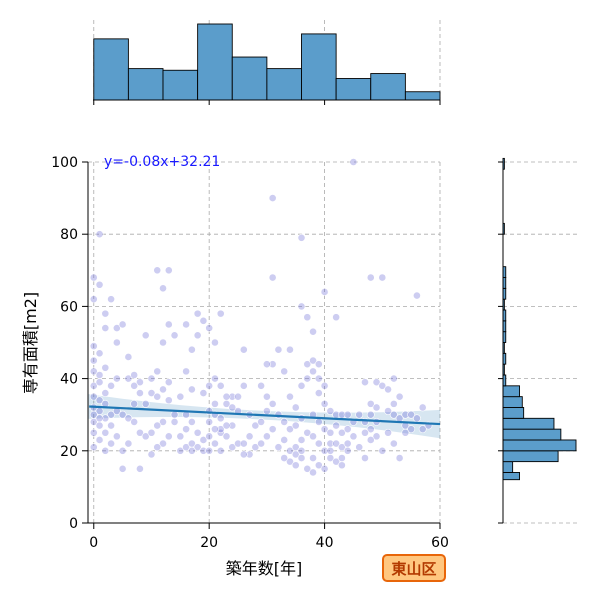 Image resolution: width=600 pixels, height=600 pixels. Describe the element at coordinates (267, 102) in the screenshot. I see `top-histogram-ticks` at that location.